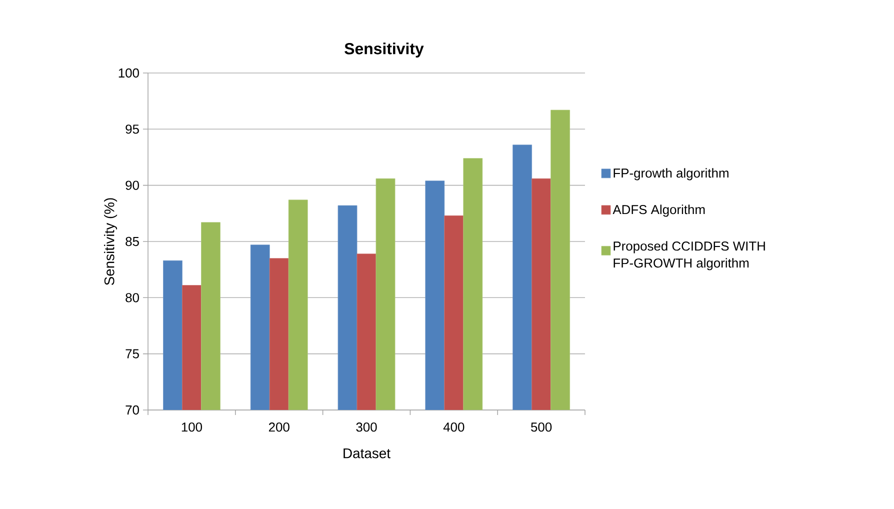 The image size is (894, 509). I want to click on x-tick-label: 500, so click(541, 427).